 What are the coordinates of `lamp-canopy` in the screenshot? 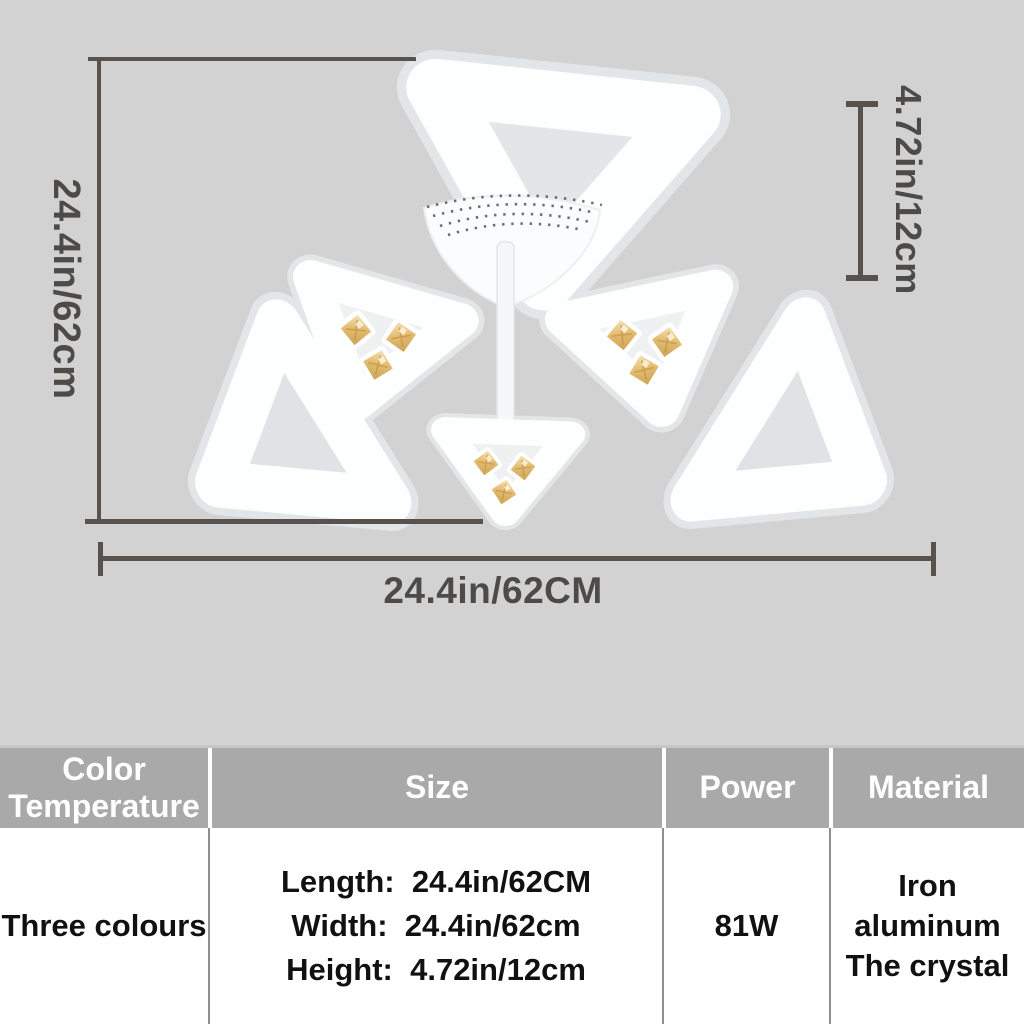 It's located at (512, 318).